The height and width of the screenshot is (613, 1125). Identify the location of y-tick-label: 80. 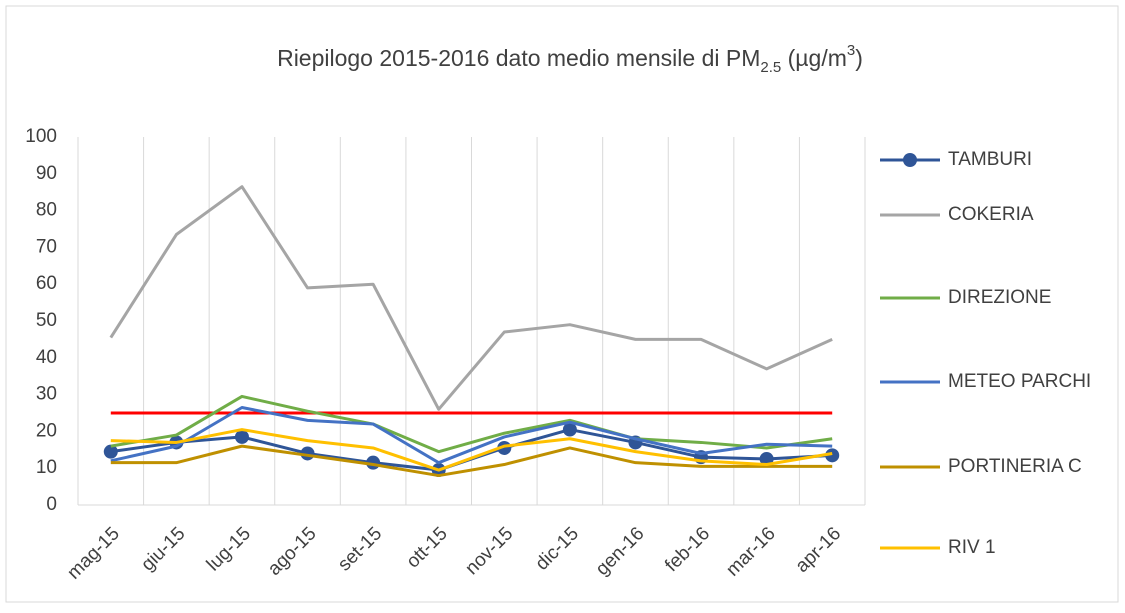
(46, 210).